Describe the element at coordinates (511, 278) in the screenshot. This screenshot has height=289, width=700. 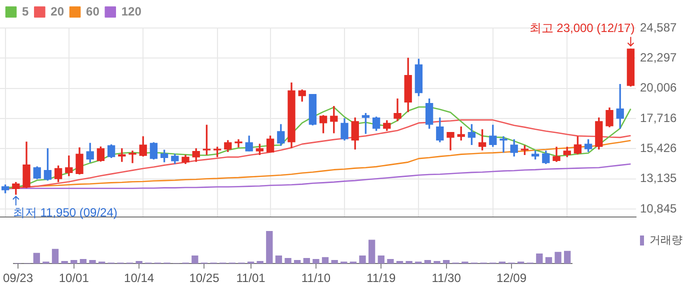
I see `x-tick-label: 12/09` at that location.